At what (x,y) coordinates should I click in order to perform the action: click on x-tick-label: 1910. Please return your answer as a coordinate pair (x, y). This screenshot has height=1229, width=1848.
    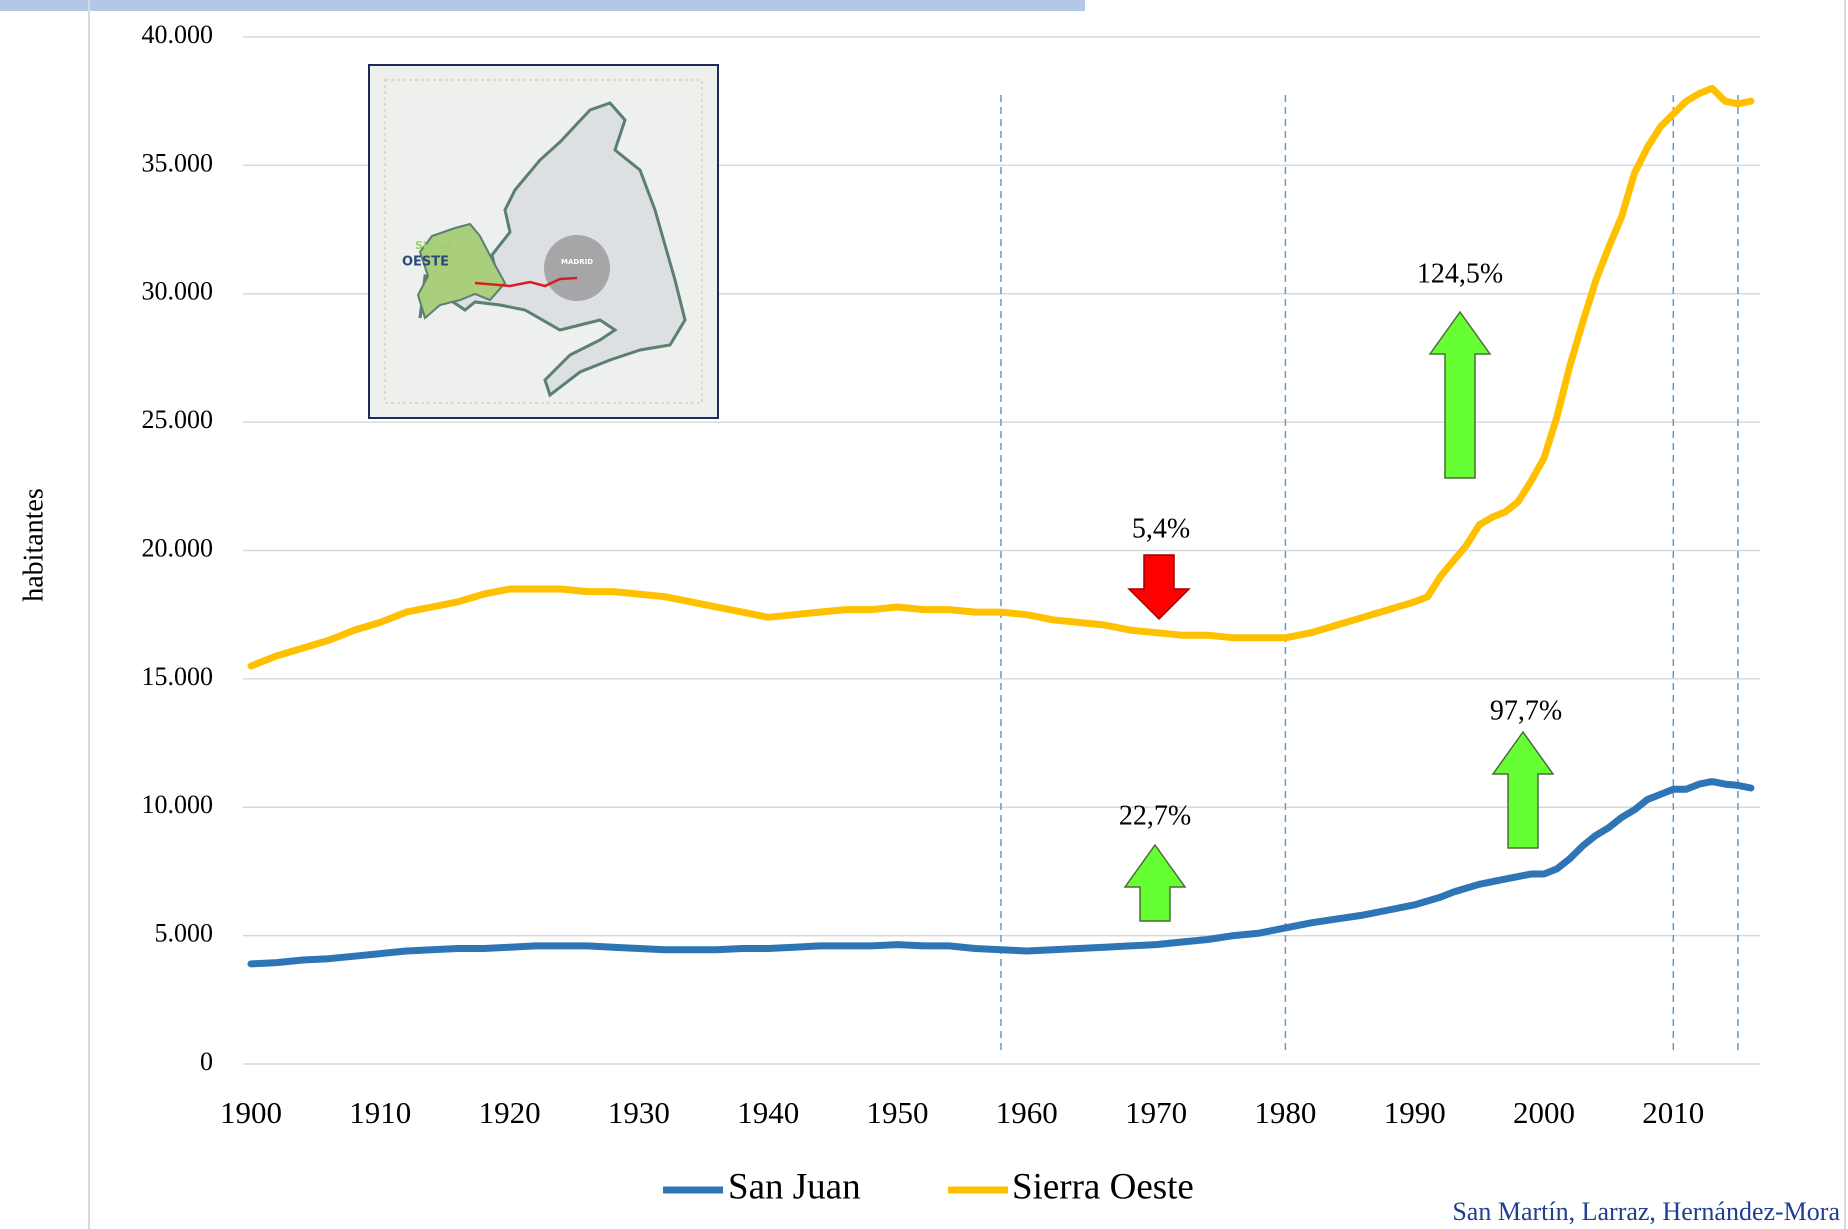
    Looking at the image, I should click on (380, 1112).